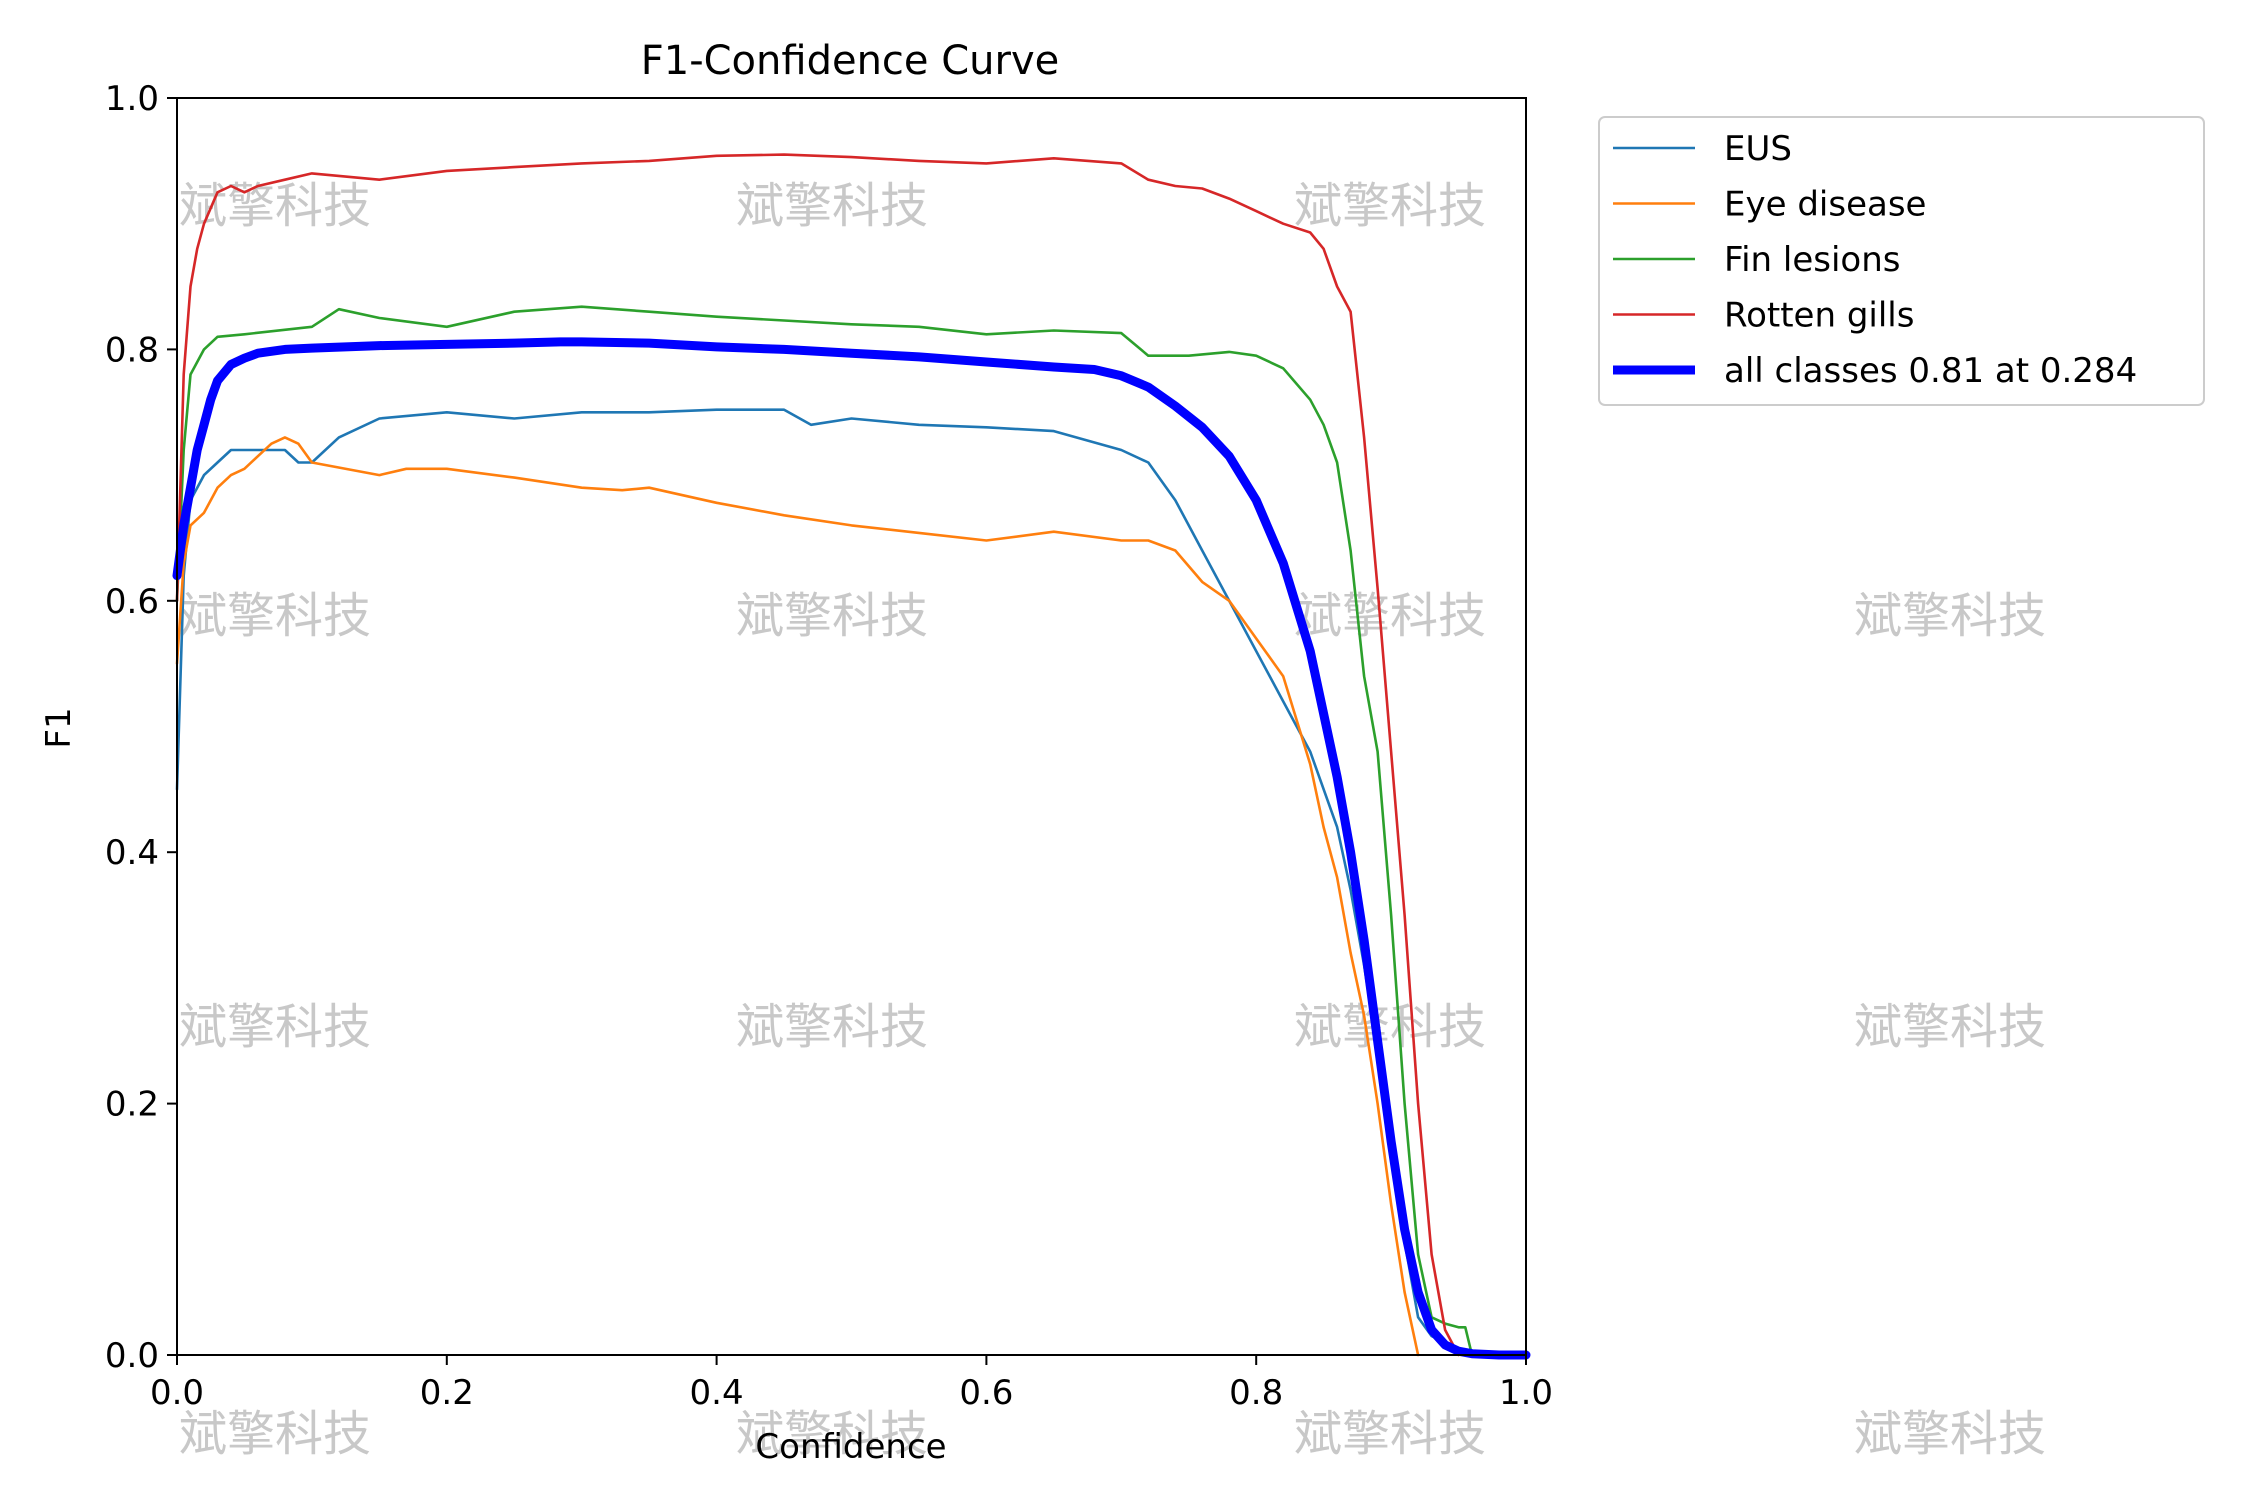 This screenshot has height=1500, width=2250. Describe the element at coordinates (1526, 1393) in the screenshot. I see `x-tick-label: 1.0` at that location.